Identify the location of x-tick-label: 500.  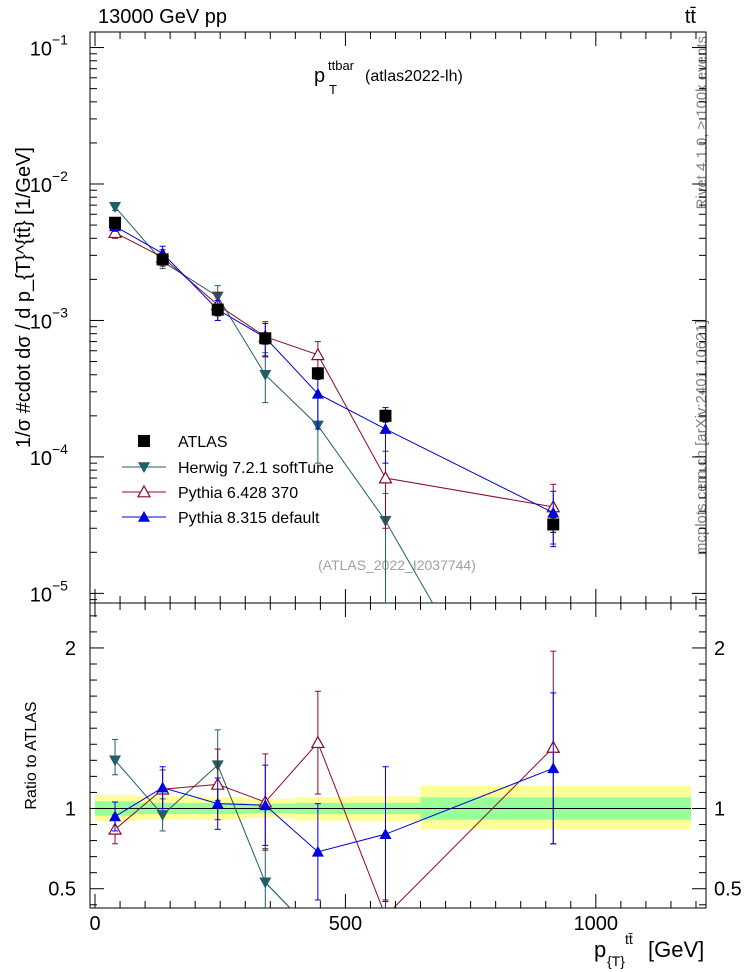
(345, 924).